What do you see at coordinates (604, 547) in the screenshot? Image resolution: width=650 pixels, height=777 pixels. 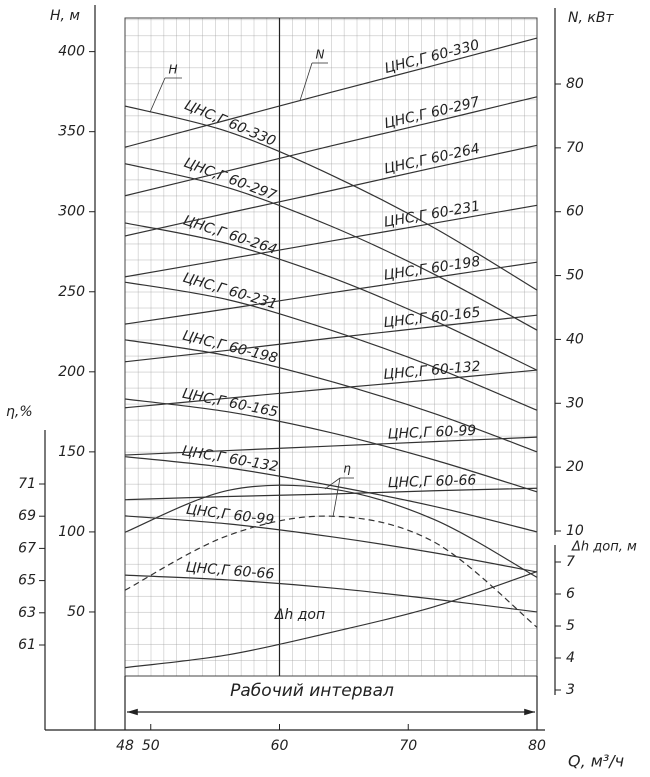 I see `y4-axis-label: Δh доп, м` at bounding box center [604, 547].